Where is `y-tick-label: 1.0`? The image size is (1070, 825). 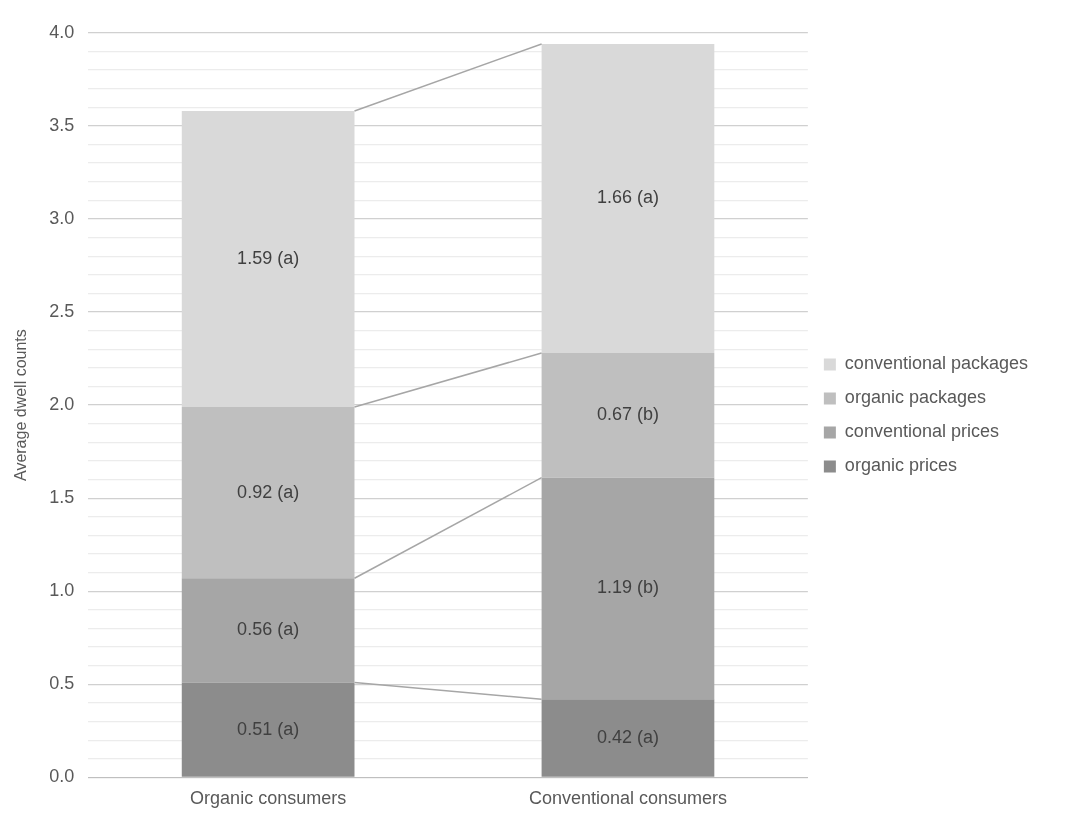 y-tick-label: 1.0 is located at coordinates (62, 590).